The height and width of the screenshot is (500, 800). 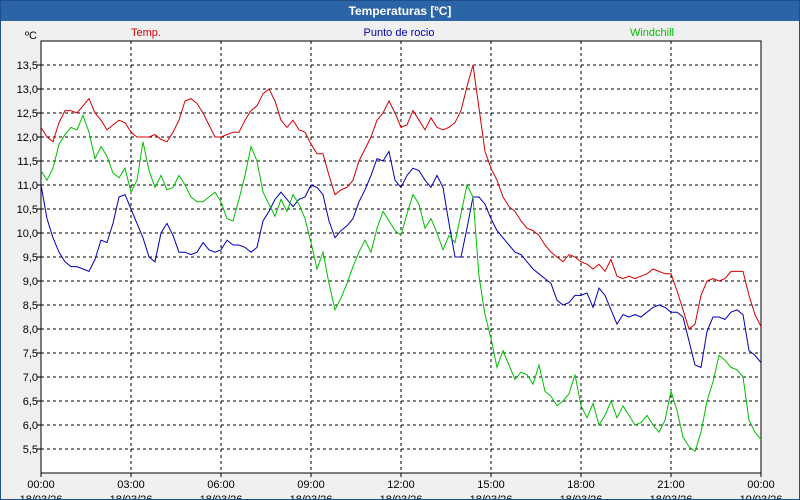 What do you see at coordinates (30, 282) in the screenshot?
I see `y-tick-label: 9,0` at bounding box center [30, 282].